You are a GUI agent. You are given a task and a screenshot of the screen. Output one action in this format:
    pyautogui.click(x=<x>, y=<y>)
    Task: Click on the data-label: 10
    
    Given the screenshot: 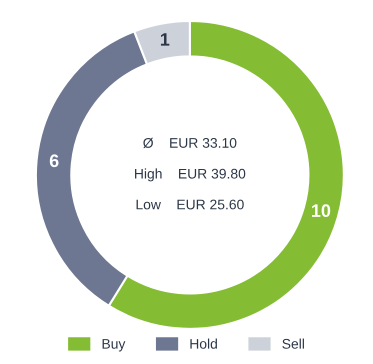 What is the action you would take?
    pyautogui.click(x=321, y=211)
    